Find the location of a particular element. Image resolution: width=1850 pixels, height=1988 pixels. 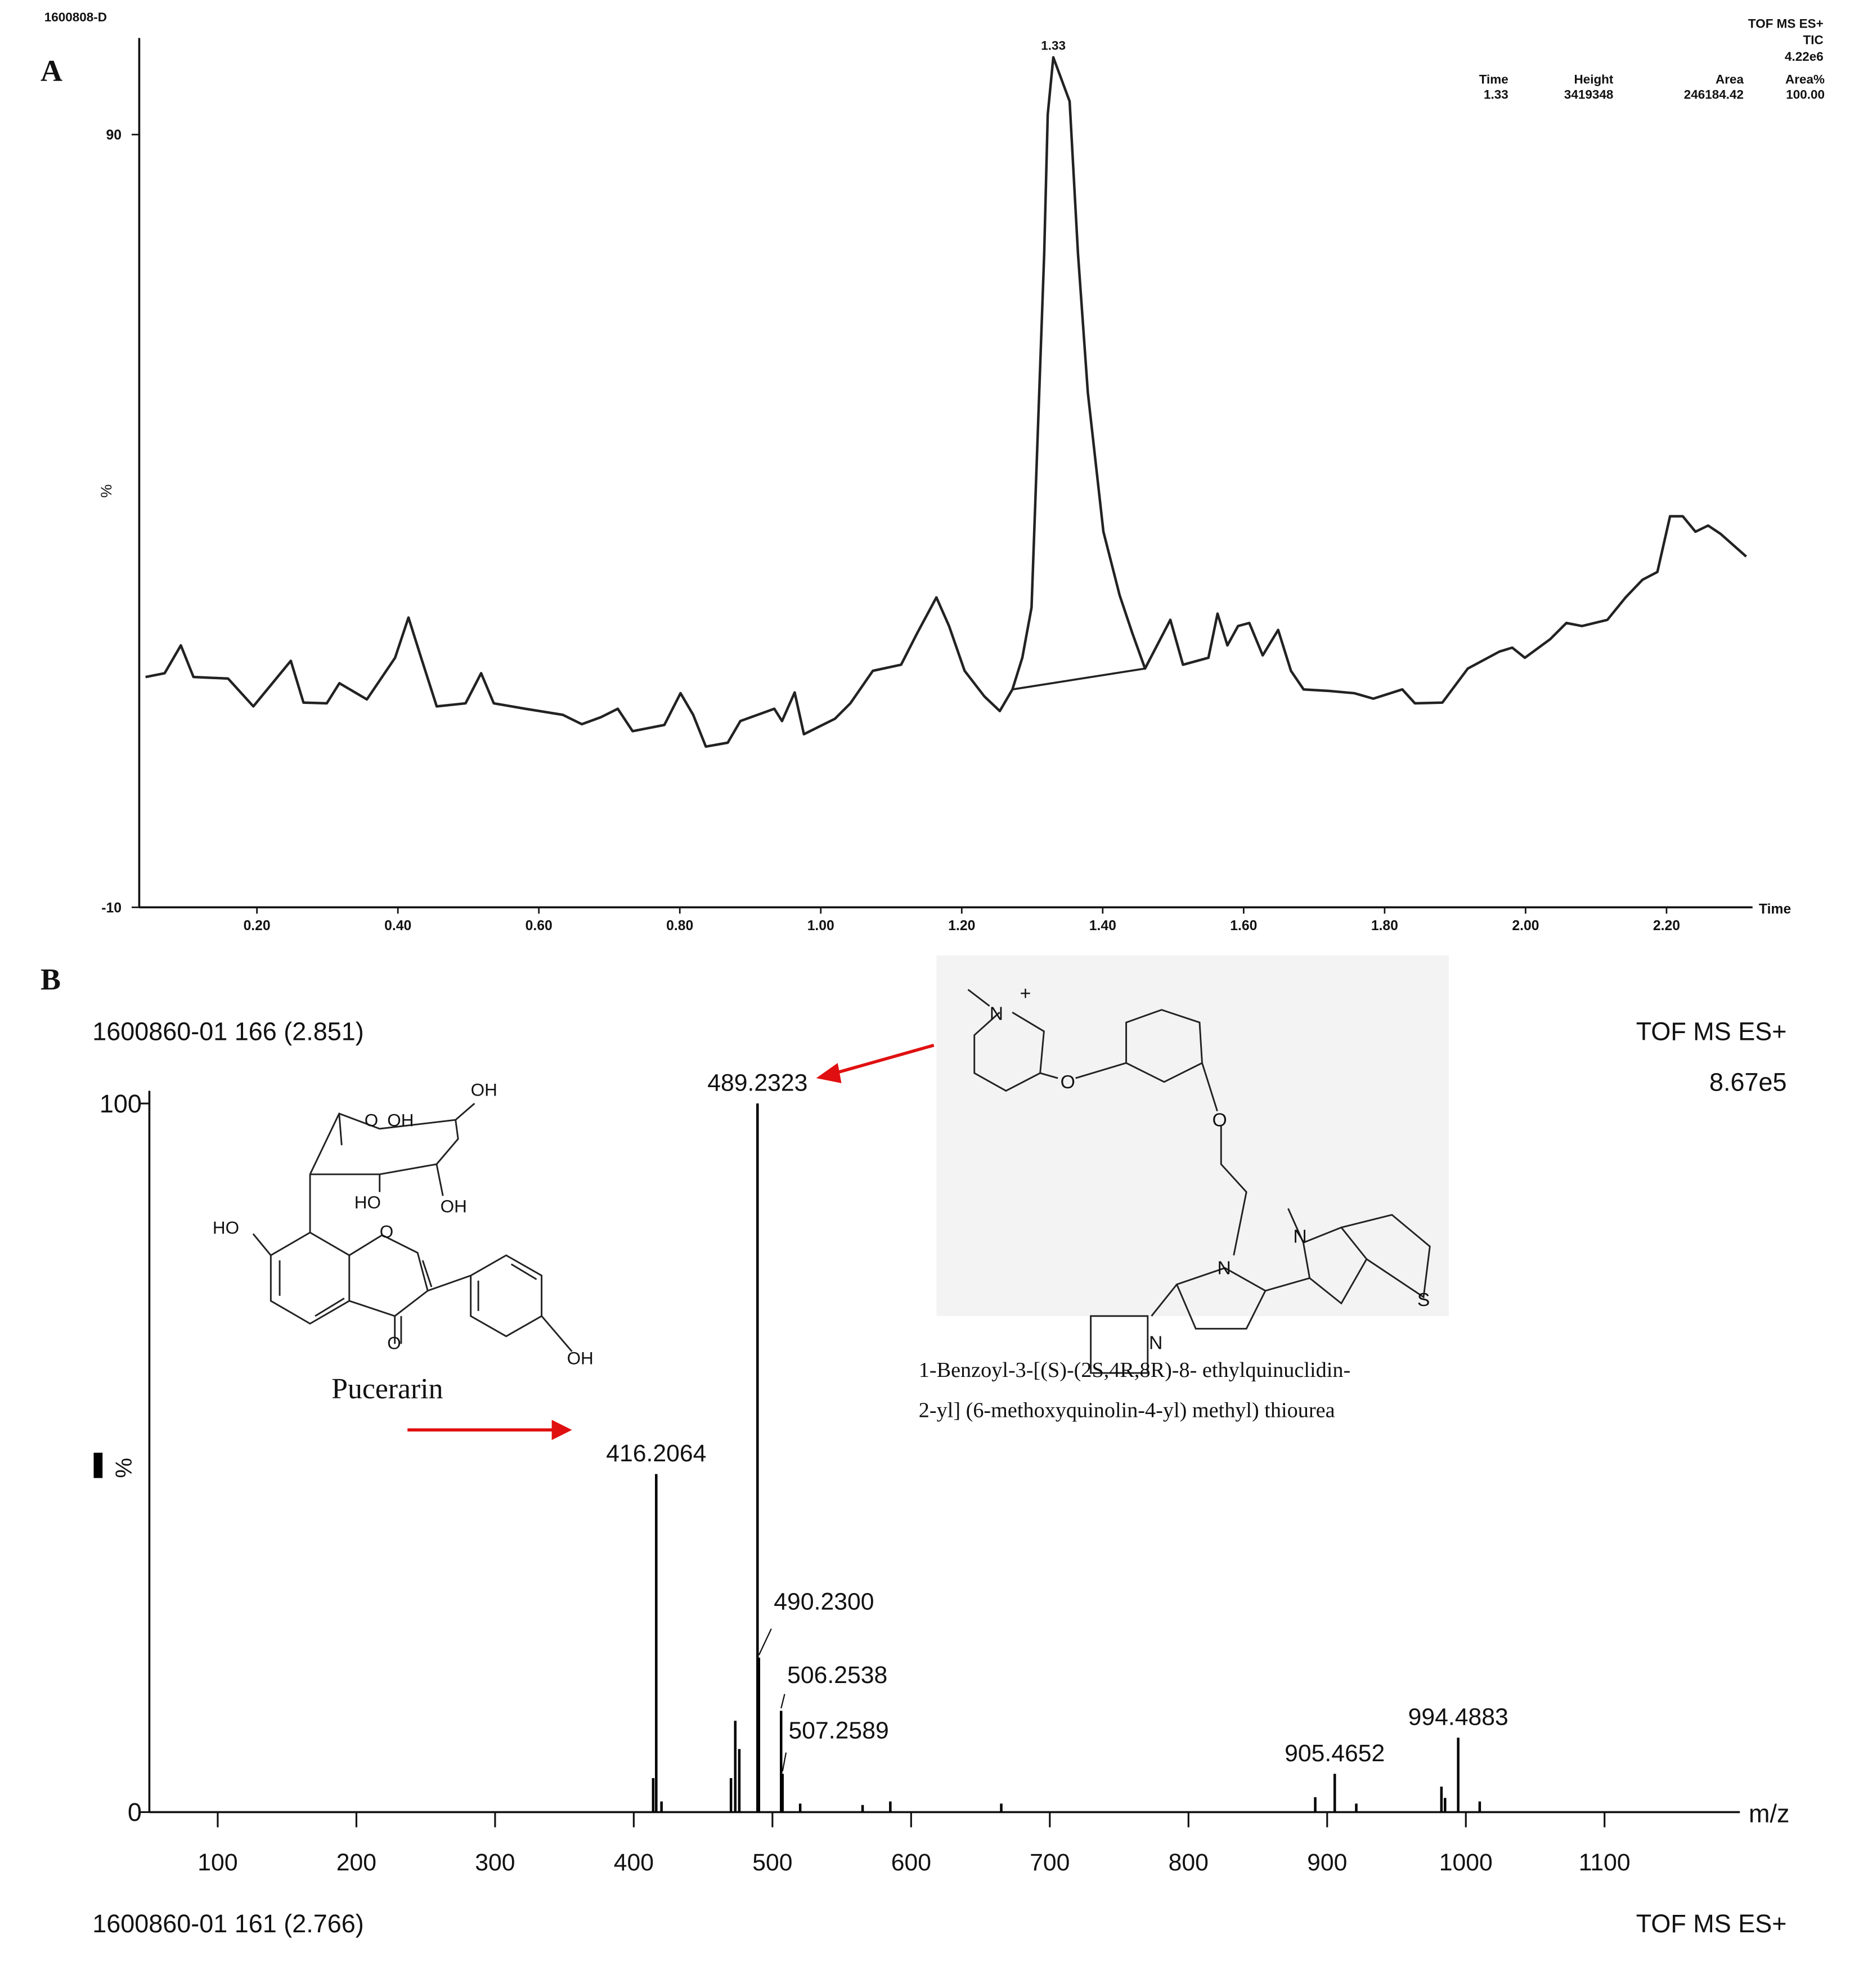

x-axis-label: m/z is located at coordinates (1769, 1813).